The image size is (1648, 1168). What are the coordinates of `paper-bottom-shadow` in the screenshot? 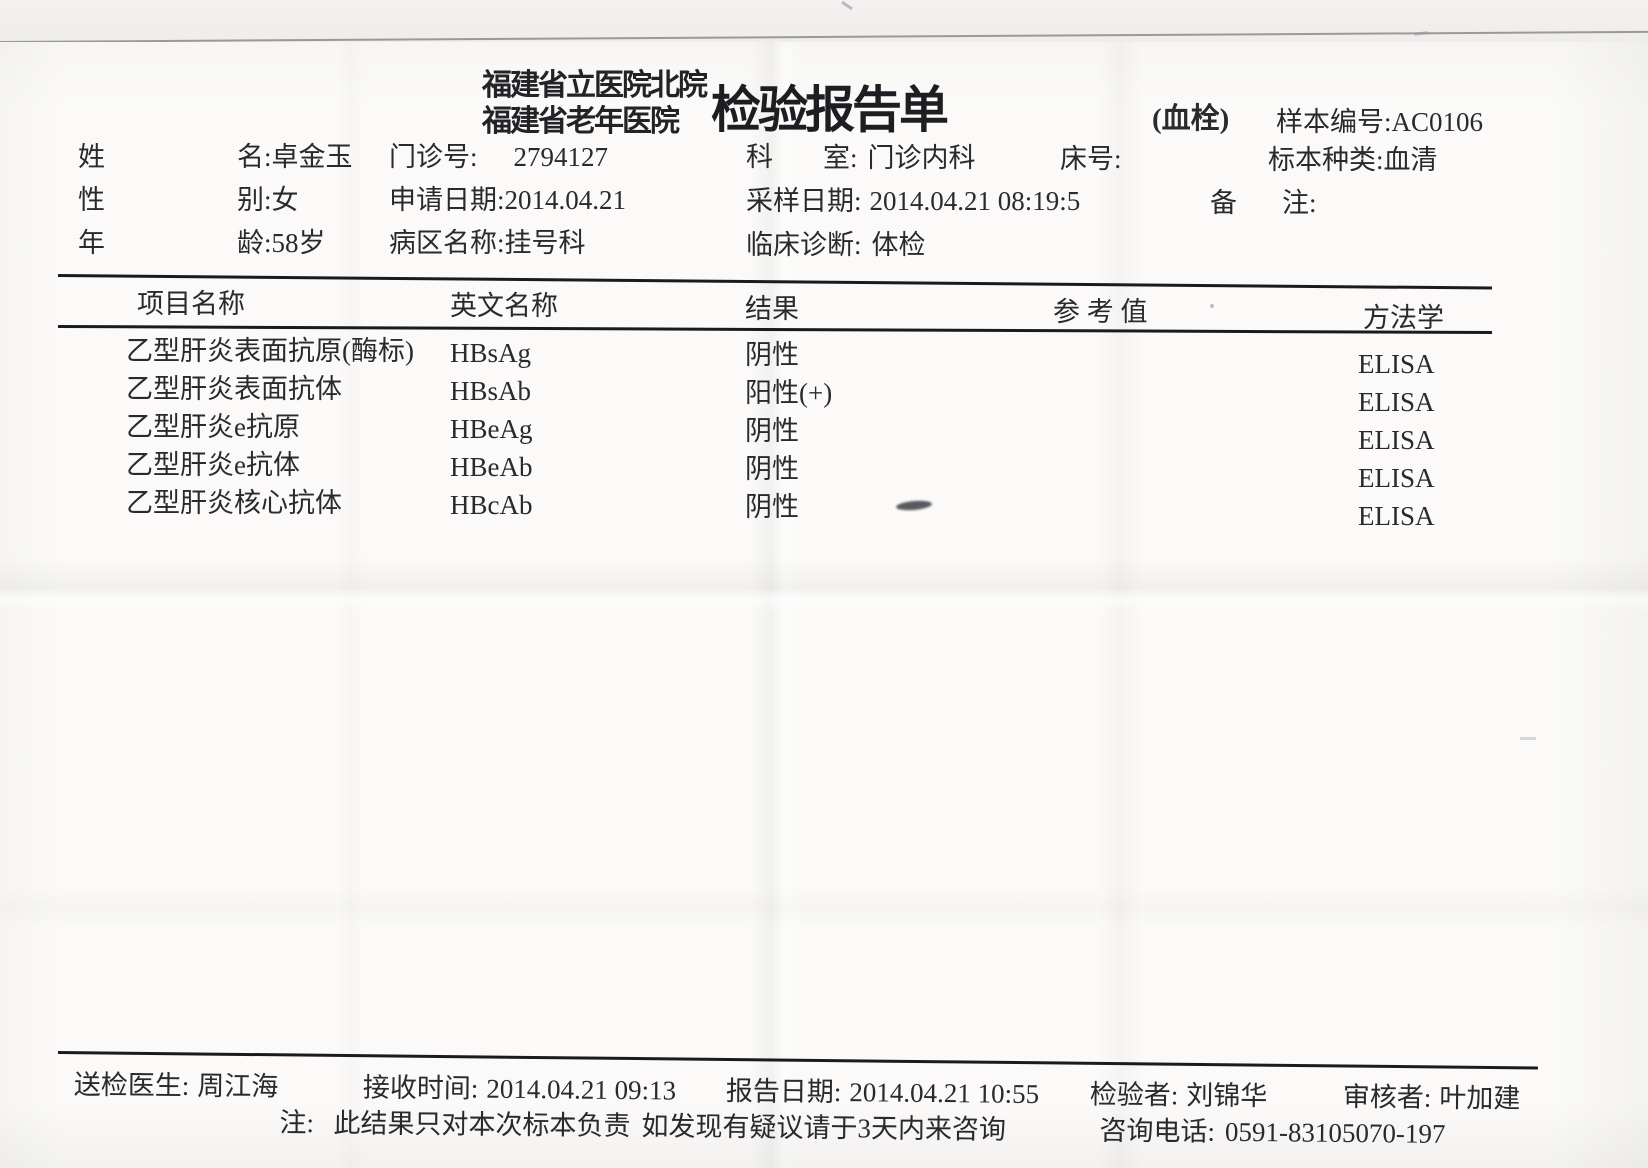 It's located at (824, 1135).